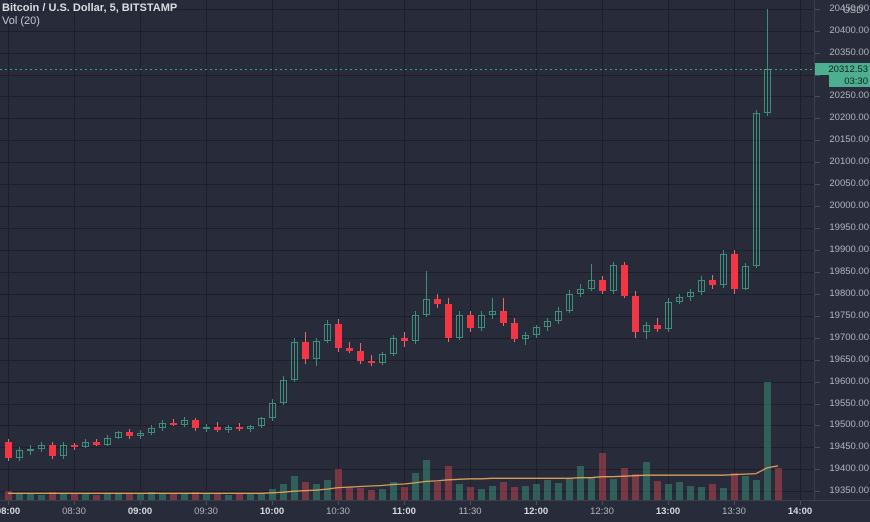  I want to click on time-tick-label: 14:00, so click(800, 511).